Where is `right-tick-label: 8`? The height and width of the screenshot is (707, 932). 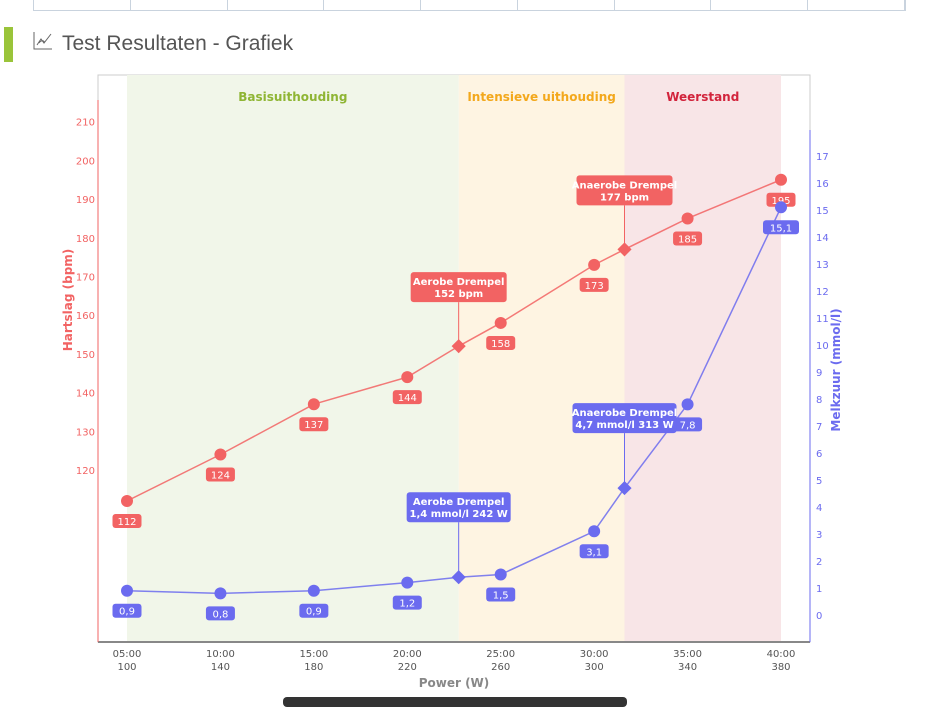 right-tick-label: 8 is located at coordinates (819, 400).